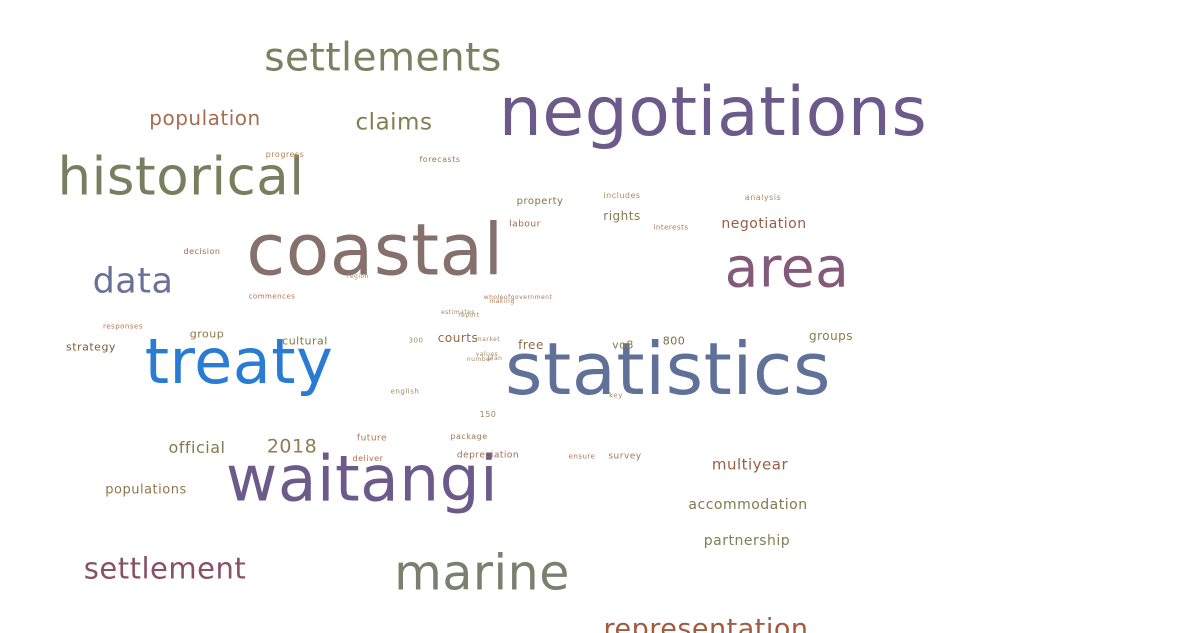 This screenshot has width=1199, height=633. What do you see at coordinates (488, 455) in the screenshot?
I see `word: depreciation` at bounding box center [488, 455].